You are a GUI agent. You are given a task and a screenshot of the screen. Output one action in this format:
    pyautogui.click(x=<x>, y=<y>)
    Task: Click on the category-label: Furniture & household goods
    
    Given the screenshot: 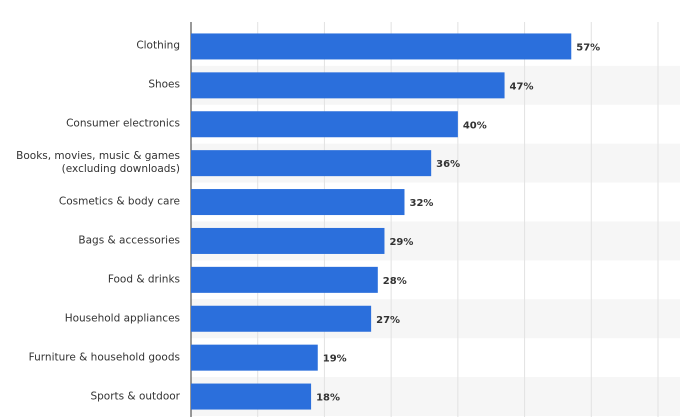 What is the action you would take?
    pyautogui.click(x=104, y=357)
    